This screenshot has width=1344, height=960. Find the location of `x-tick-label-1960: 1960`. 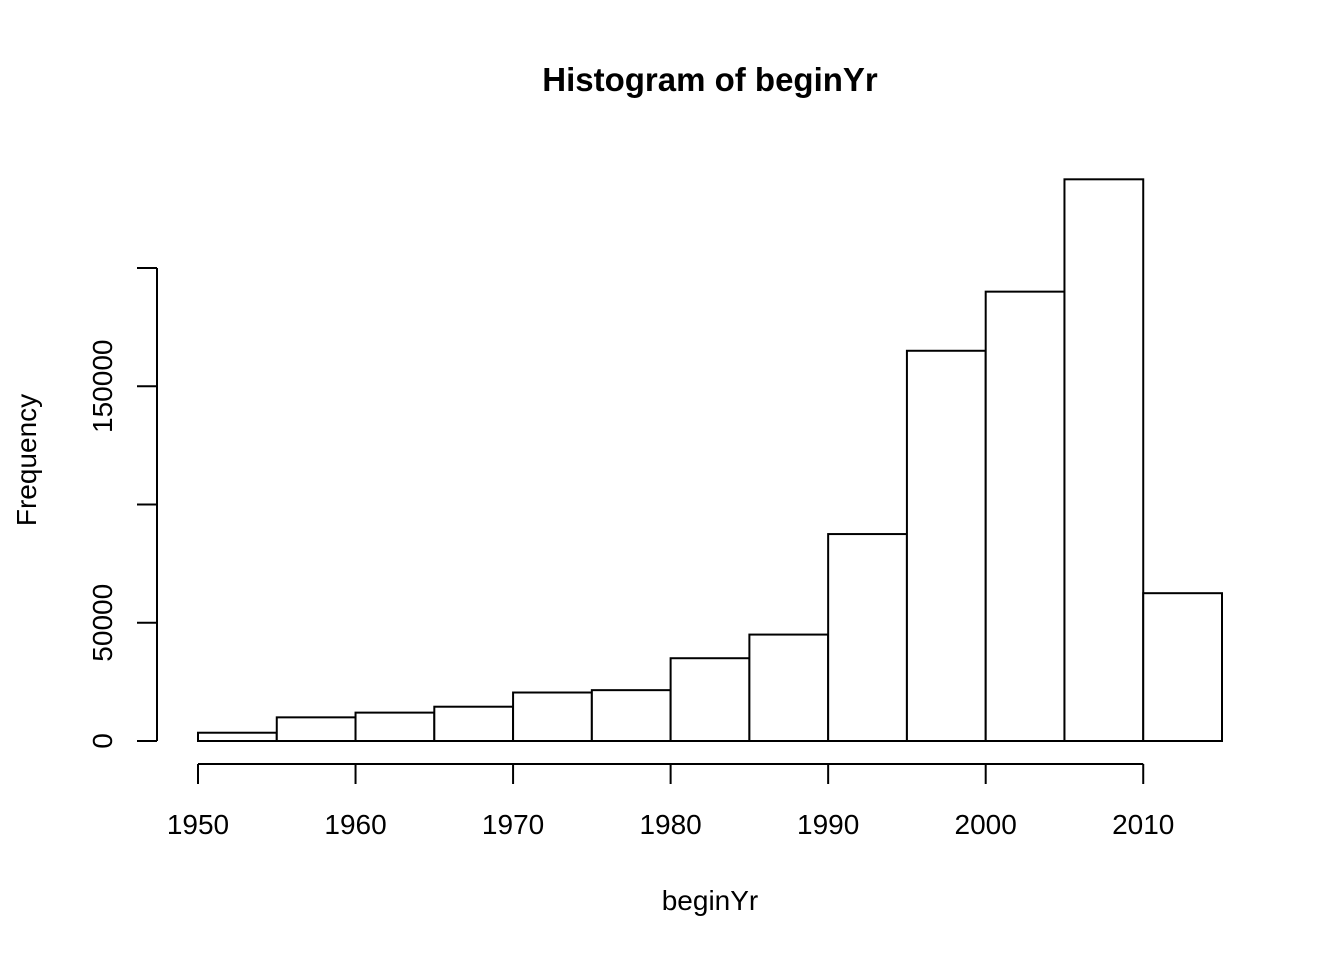

x-tick-label-1960: 1960 is located at coordinates (355, 824).